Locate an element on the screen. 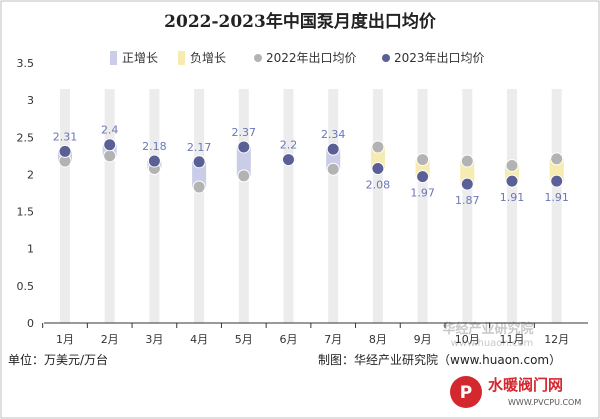 The image size is (600, 419). x-tick-label: 2月 is located at coordinates (110, 339).